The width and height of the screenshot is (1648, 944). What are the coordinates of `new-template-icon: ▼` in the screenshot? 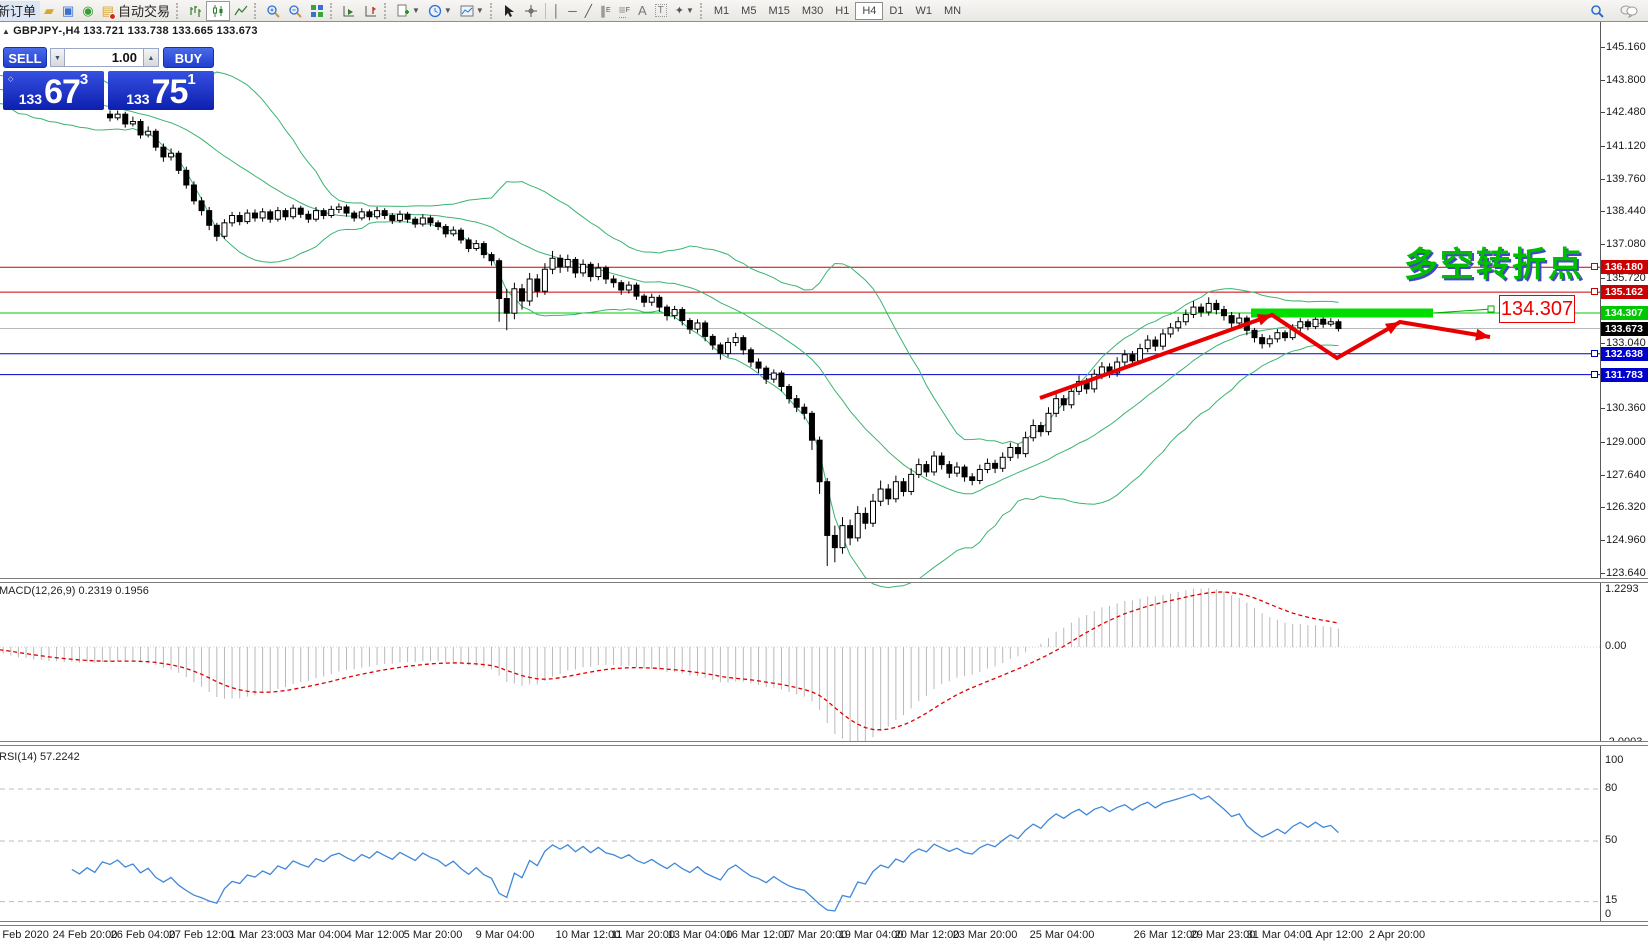 It's located at (408, 11).